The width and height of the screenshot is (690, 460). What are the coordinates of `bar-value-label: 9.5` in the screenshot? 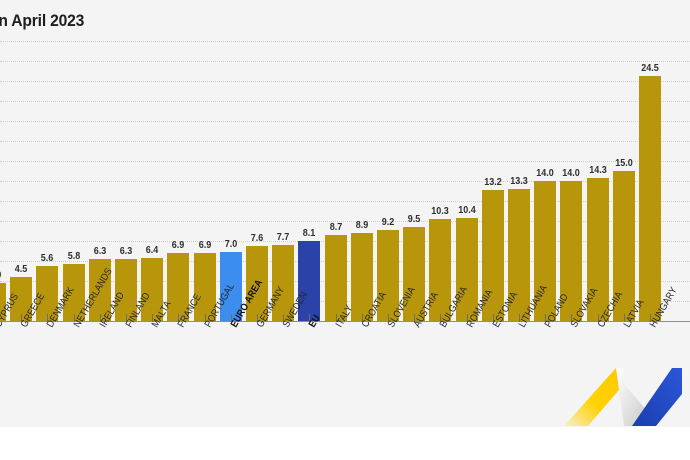 It's located at (414, 219).